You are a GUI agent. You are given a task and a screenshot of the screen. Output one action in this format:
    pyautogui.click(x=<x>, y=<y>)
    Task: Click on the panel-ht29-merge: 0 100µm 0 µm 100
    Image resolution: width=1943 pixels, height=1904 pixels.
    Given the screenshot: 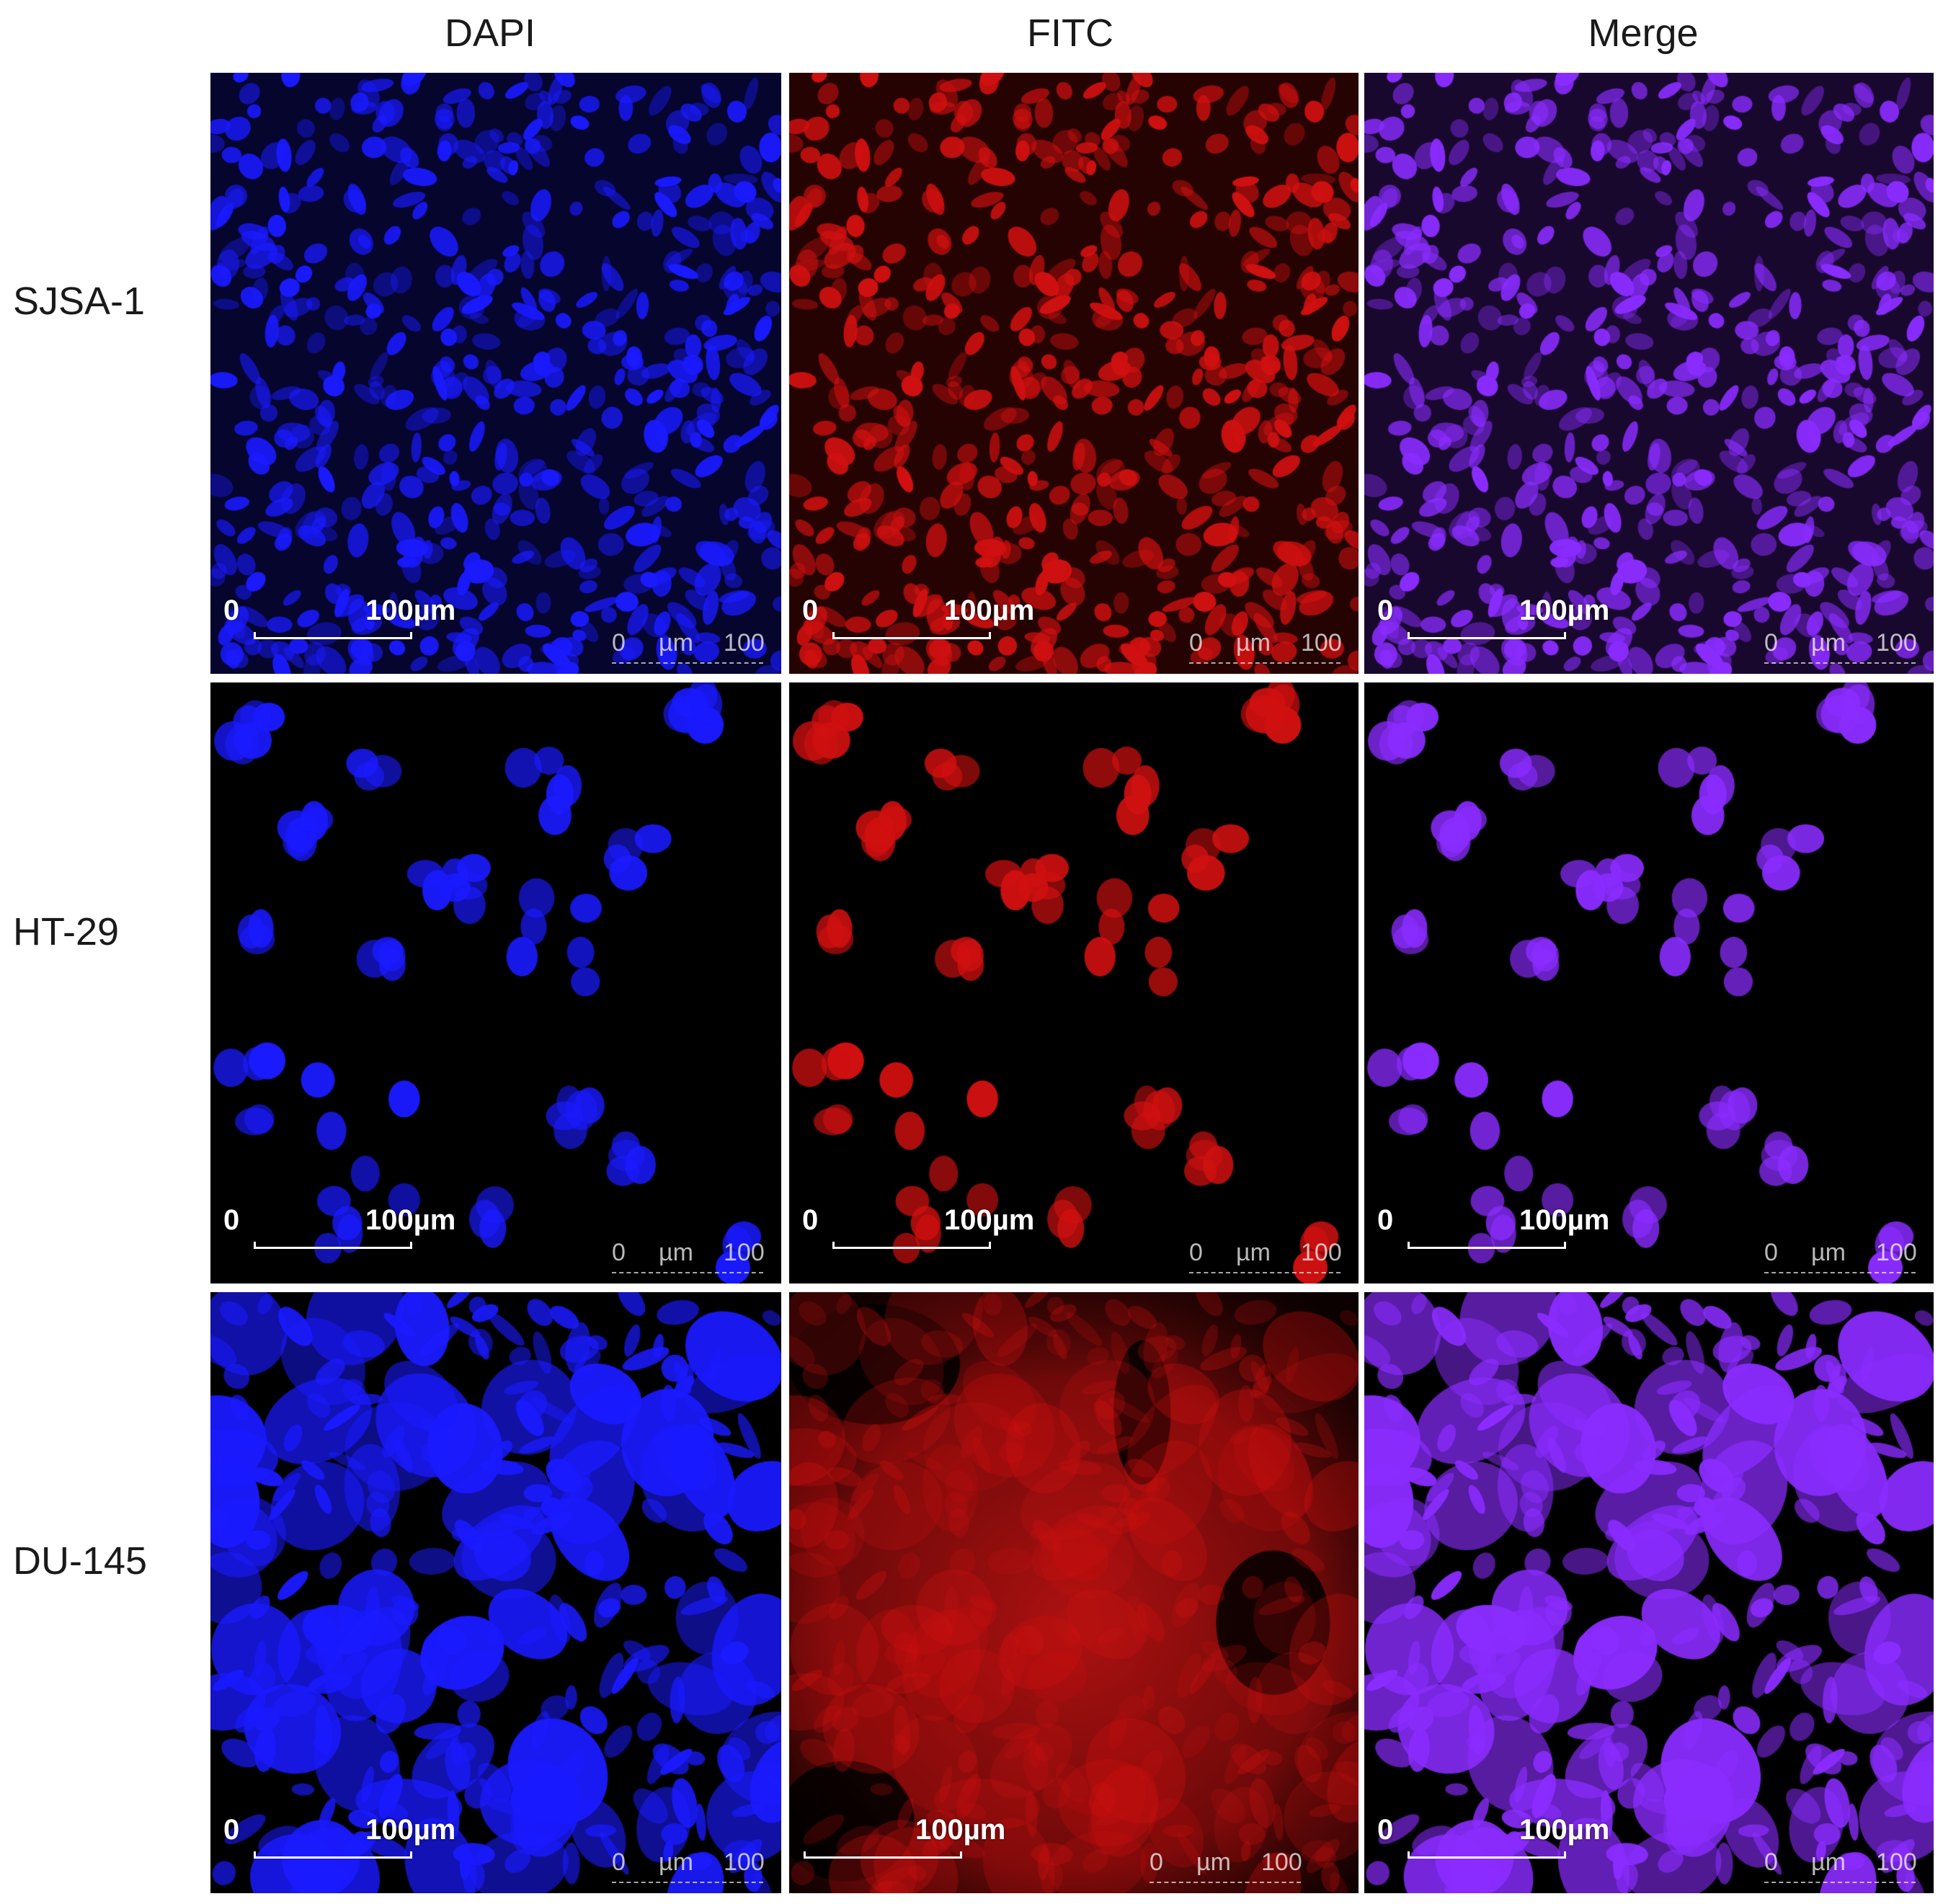 What is the action you would take?
    pyautogui.click(x=1649, y=983)
    